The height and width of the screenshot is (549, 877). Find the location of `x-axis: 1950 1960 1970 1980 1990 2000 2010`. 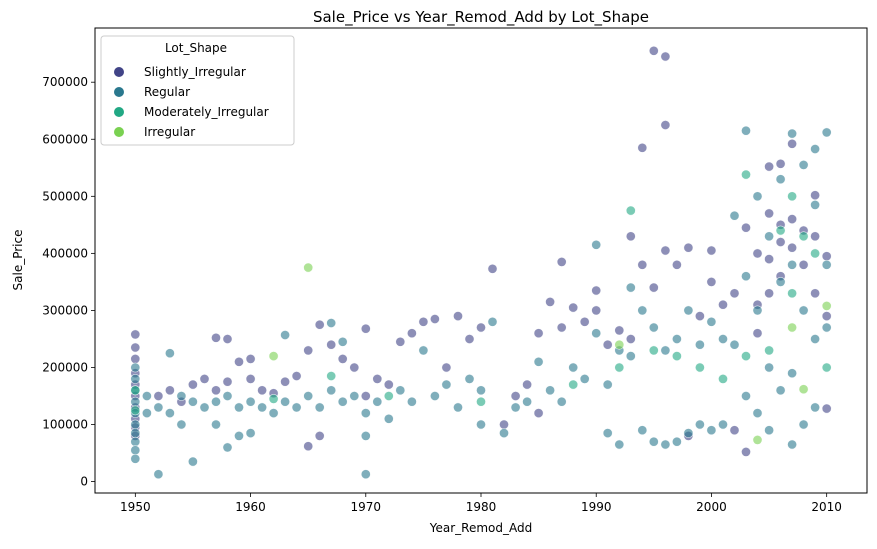

x-axis: 1950 1960 1970 1980 1990 2000 2010 is located at coordinates (481, 503).